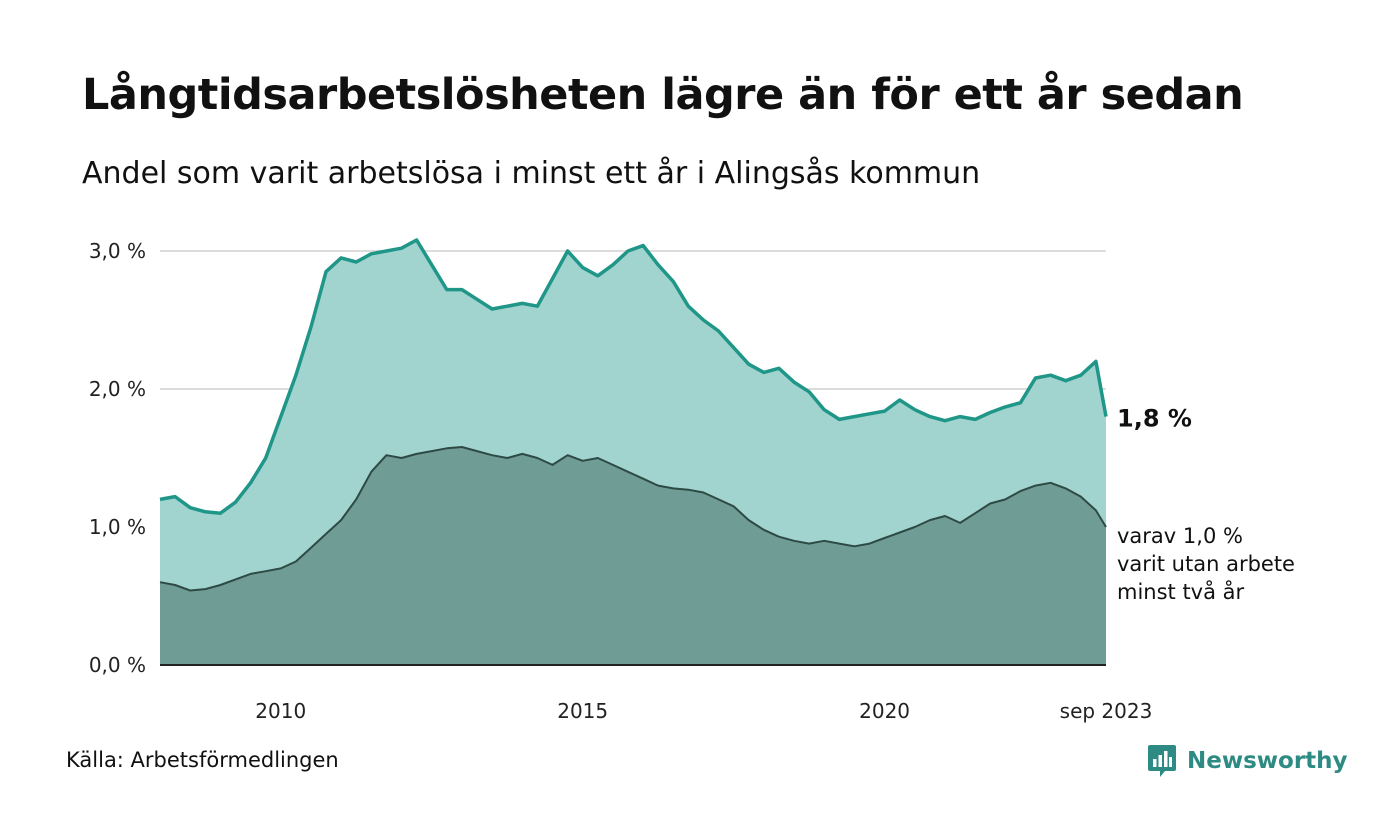  I want to click on y-tick-label-3: 3,0 %, so click(117, 251).